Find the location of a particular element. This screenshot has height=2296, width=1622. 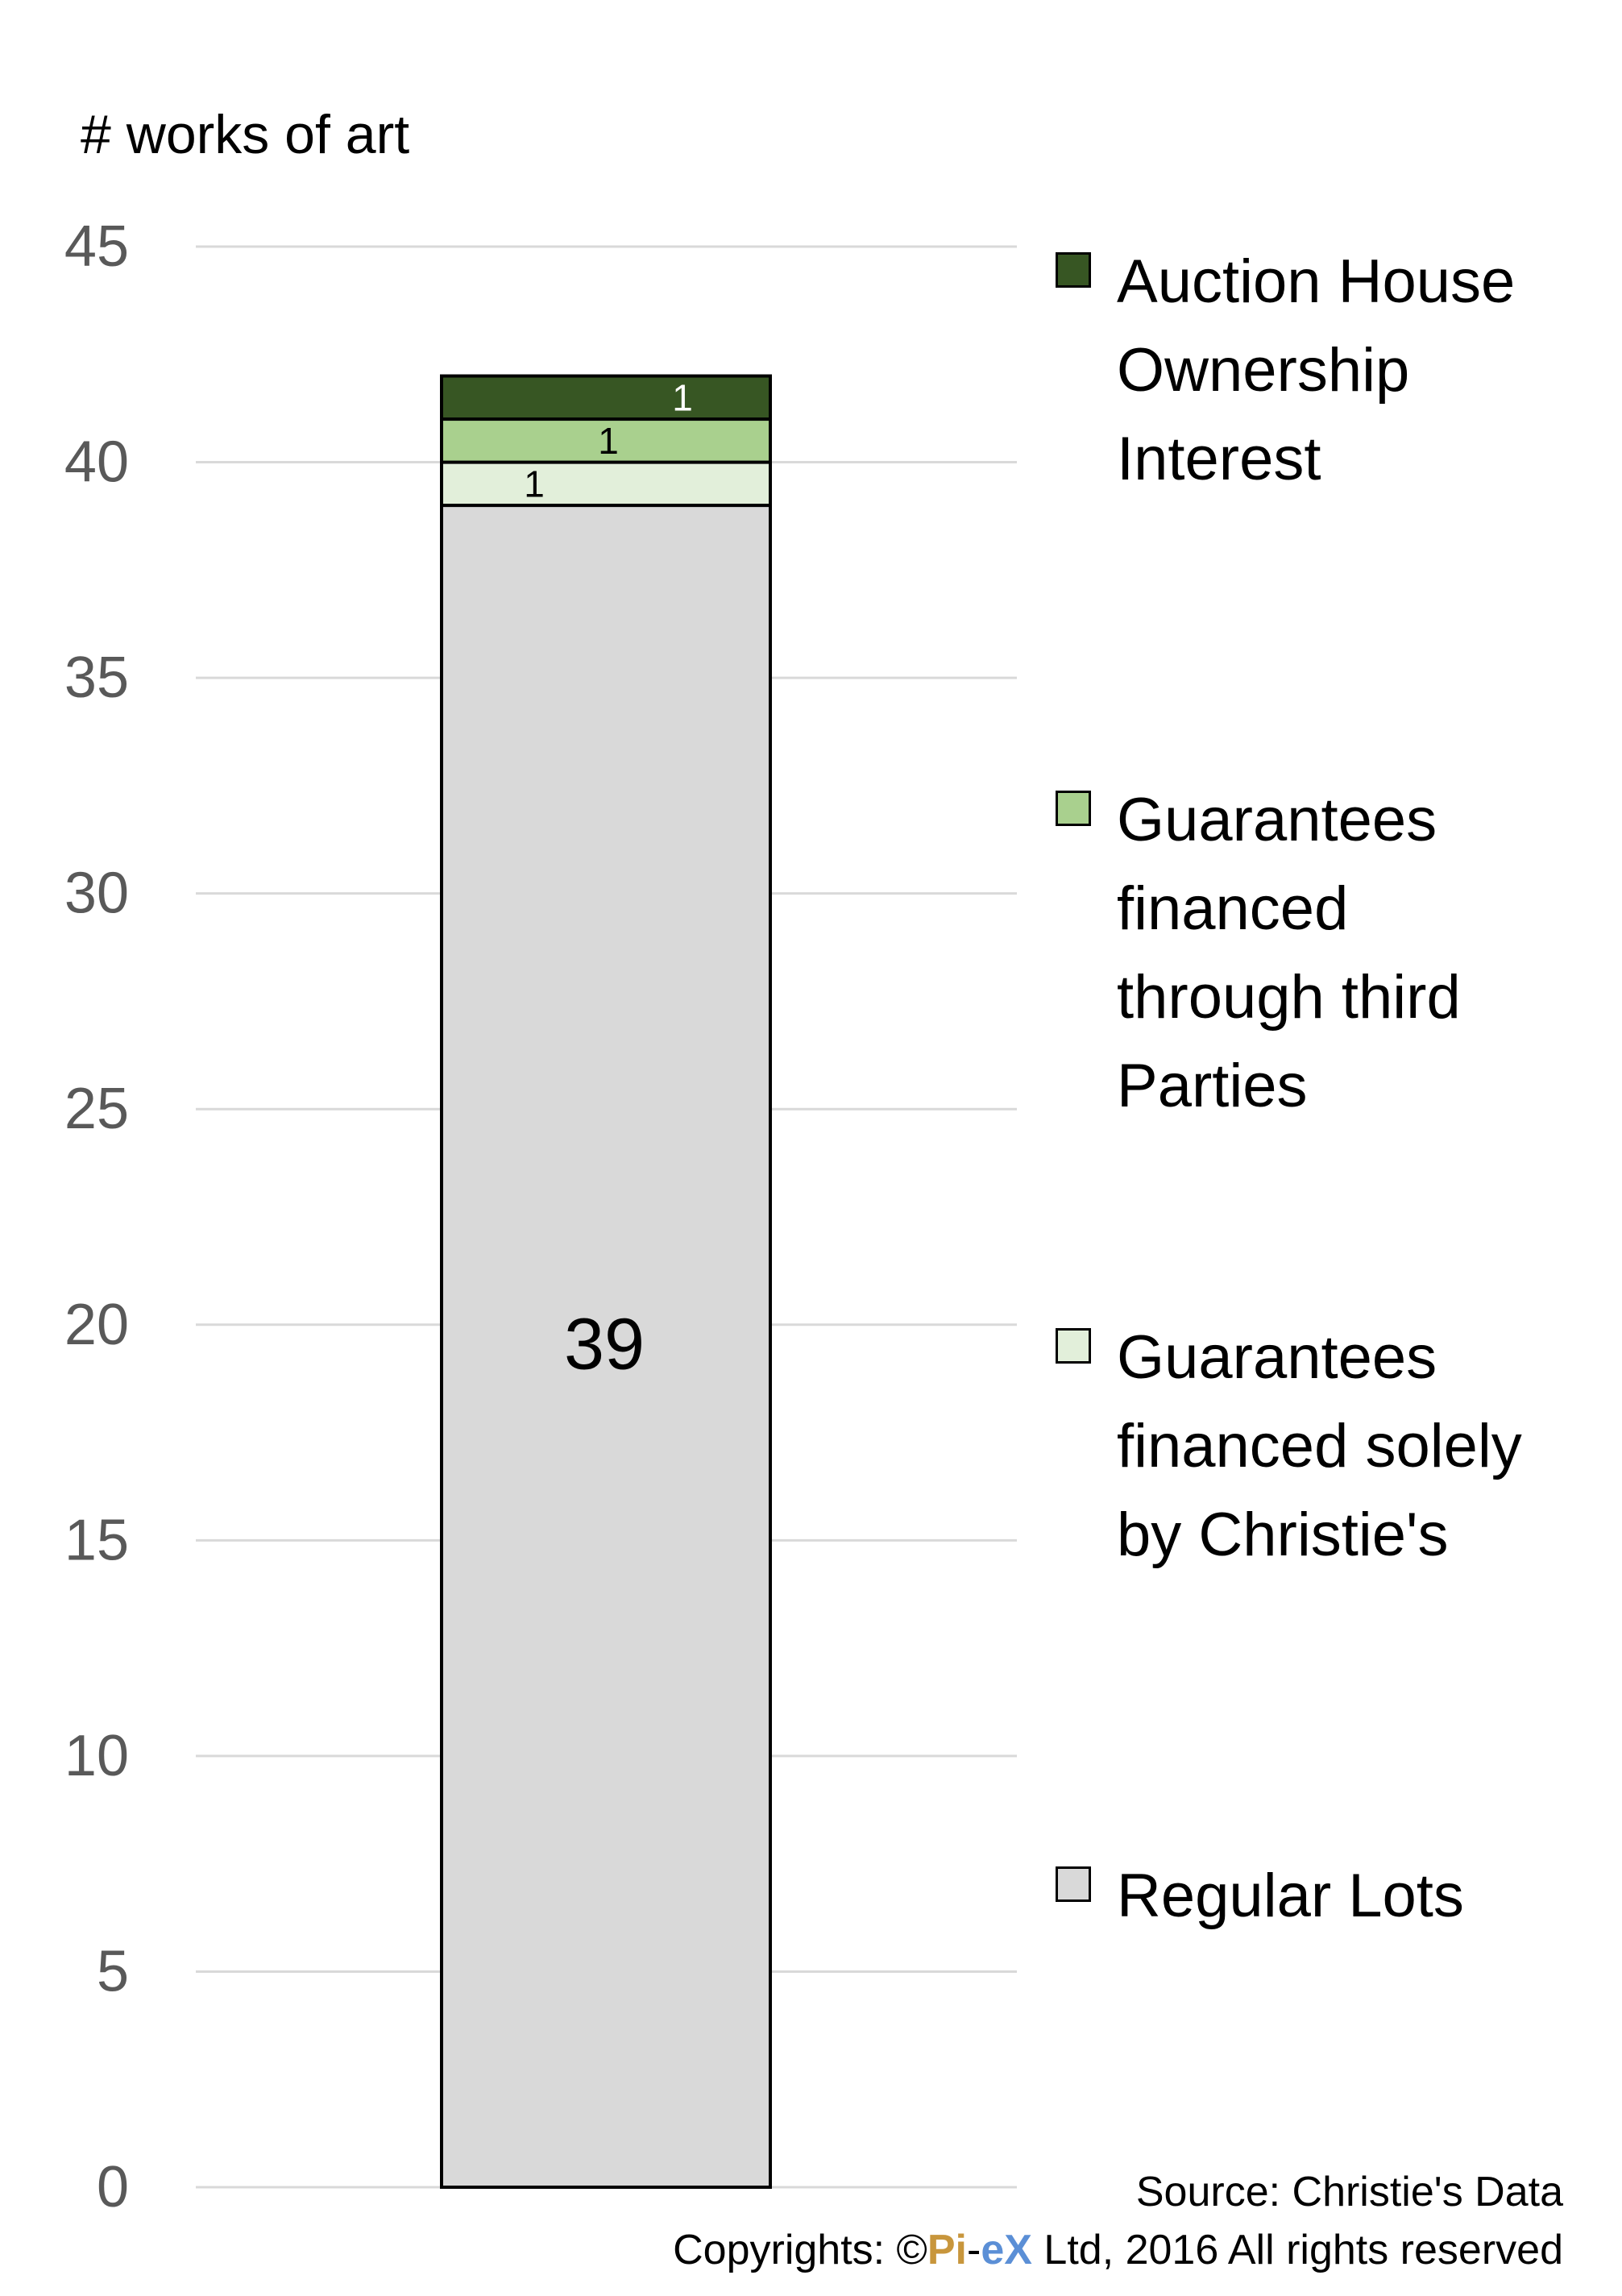

y-tick-label: 5 is located at coordinates (113, 1971).